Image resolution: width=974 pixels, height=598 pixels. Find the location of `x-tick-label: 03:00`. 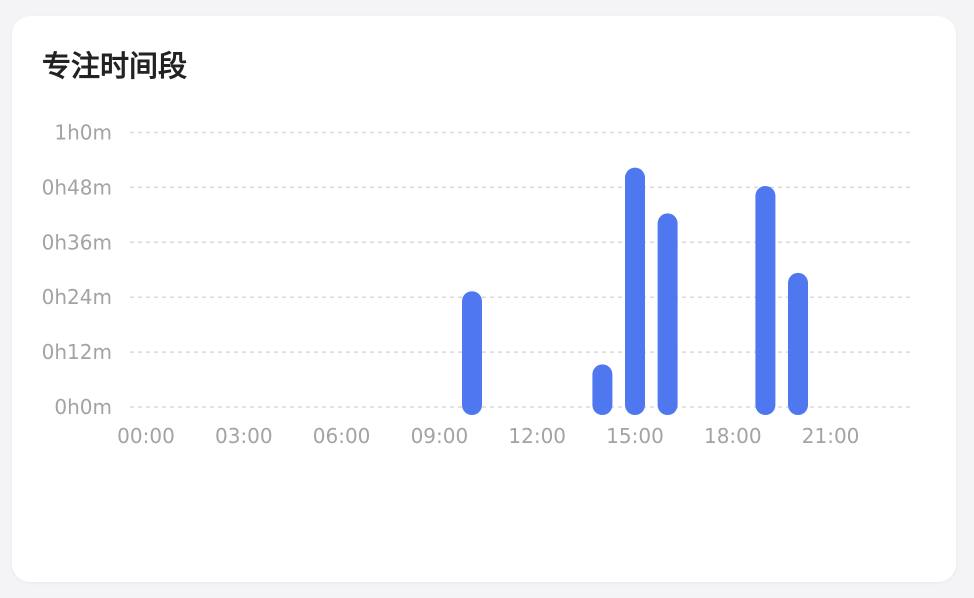

x-tick-label: 03:00 is located at coordinates (244, 436).